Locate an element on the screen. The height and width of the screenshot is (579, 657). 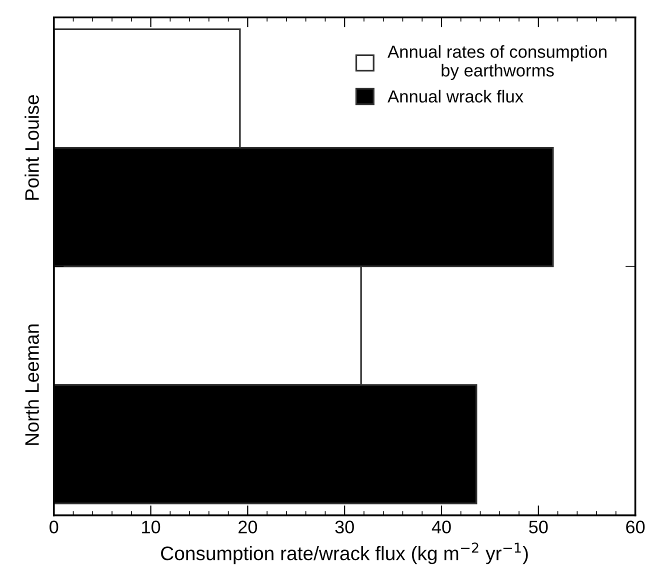
x-tick-label: 0 is located at coordinates (54, 527).